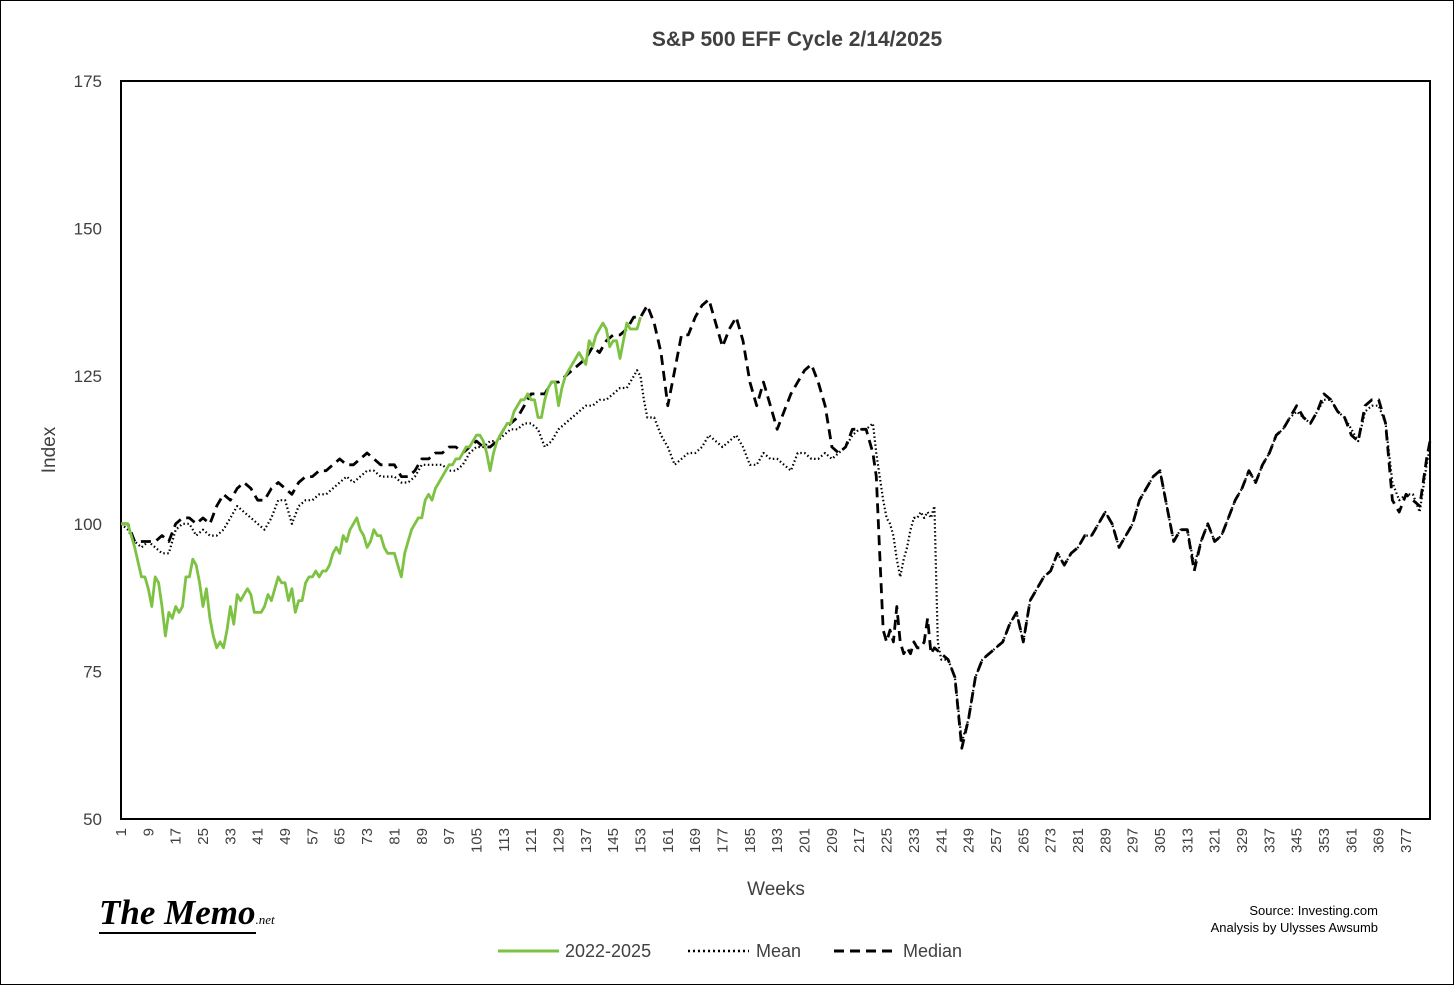  I want to click on x-tick-label: 345, so click(1297, 840).